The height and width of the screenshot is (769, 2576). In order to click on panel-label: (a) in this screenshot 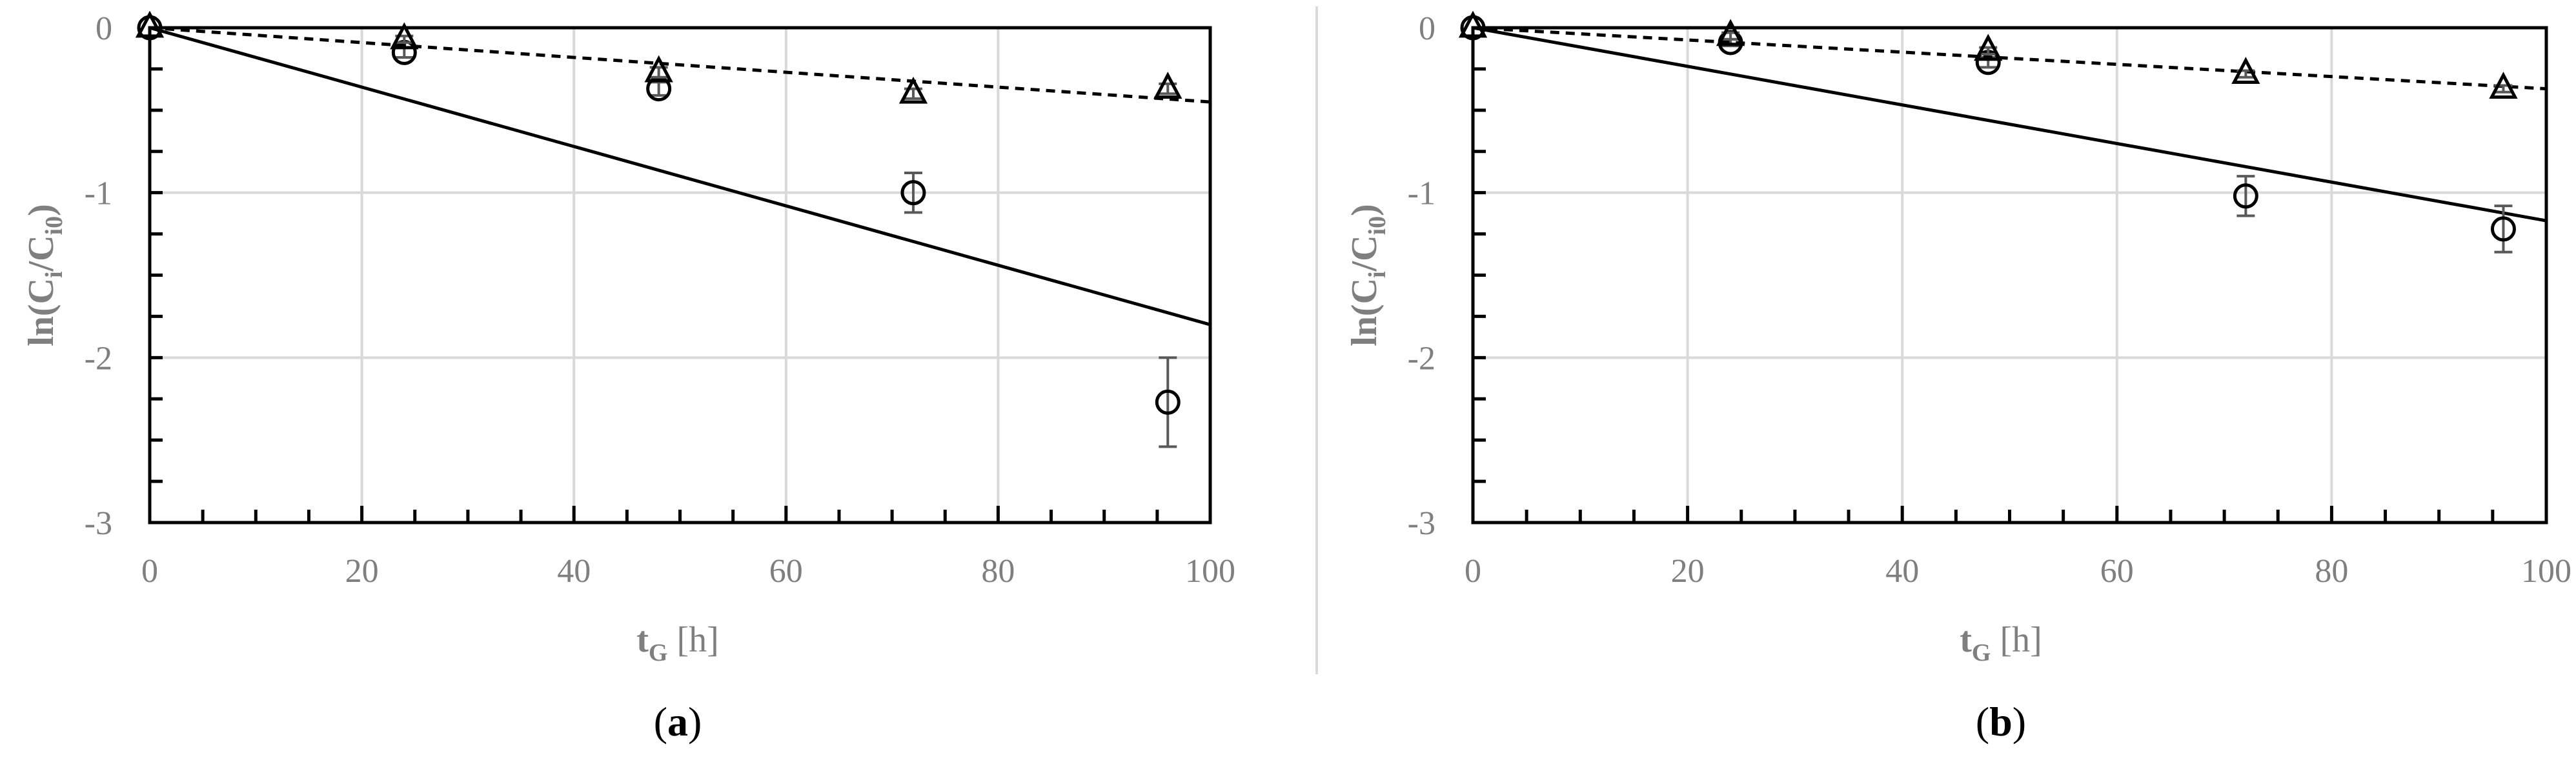, I will do `click(678, 721)`.